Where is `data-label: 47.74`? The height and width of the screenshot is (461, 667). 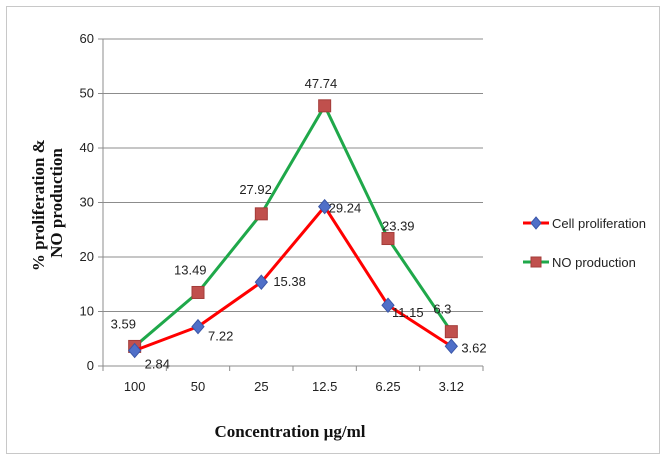 data-label: 47.74 is located at coordinates (321, 83).